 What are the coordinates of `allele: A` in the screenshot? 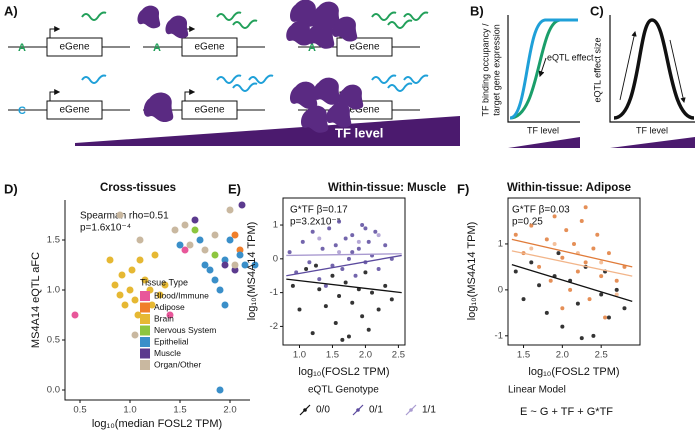 It's located at (312, 48).